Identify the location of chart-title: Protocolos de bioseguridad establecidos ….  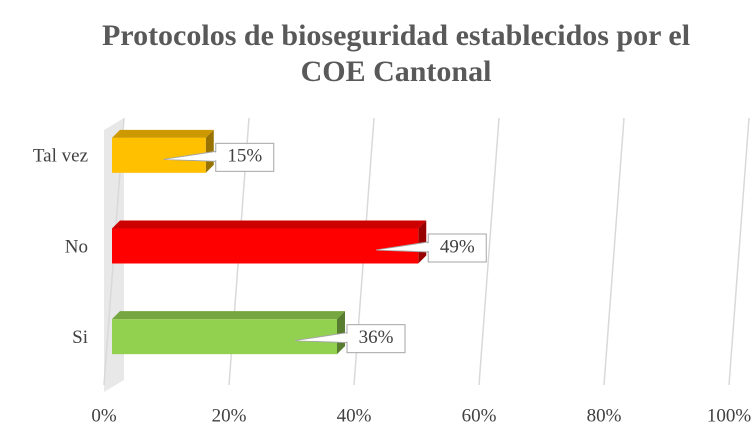
(396, 53).